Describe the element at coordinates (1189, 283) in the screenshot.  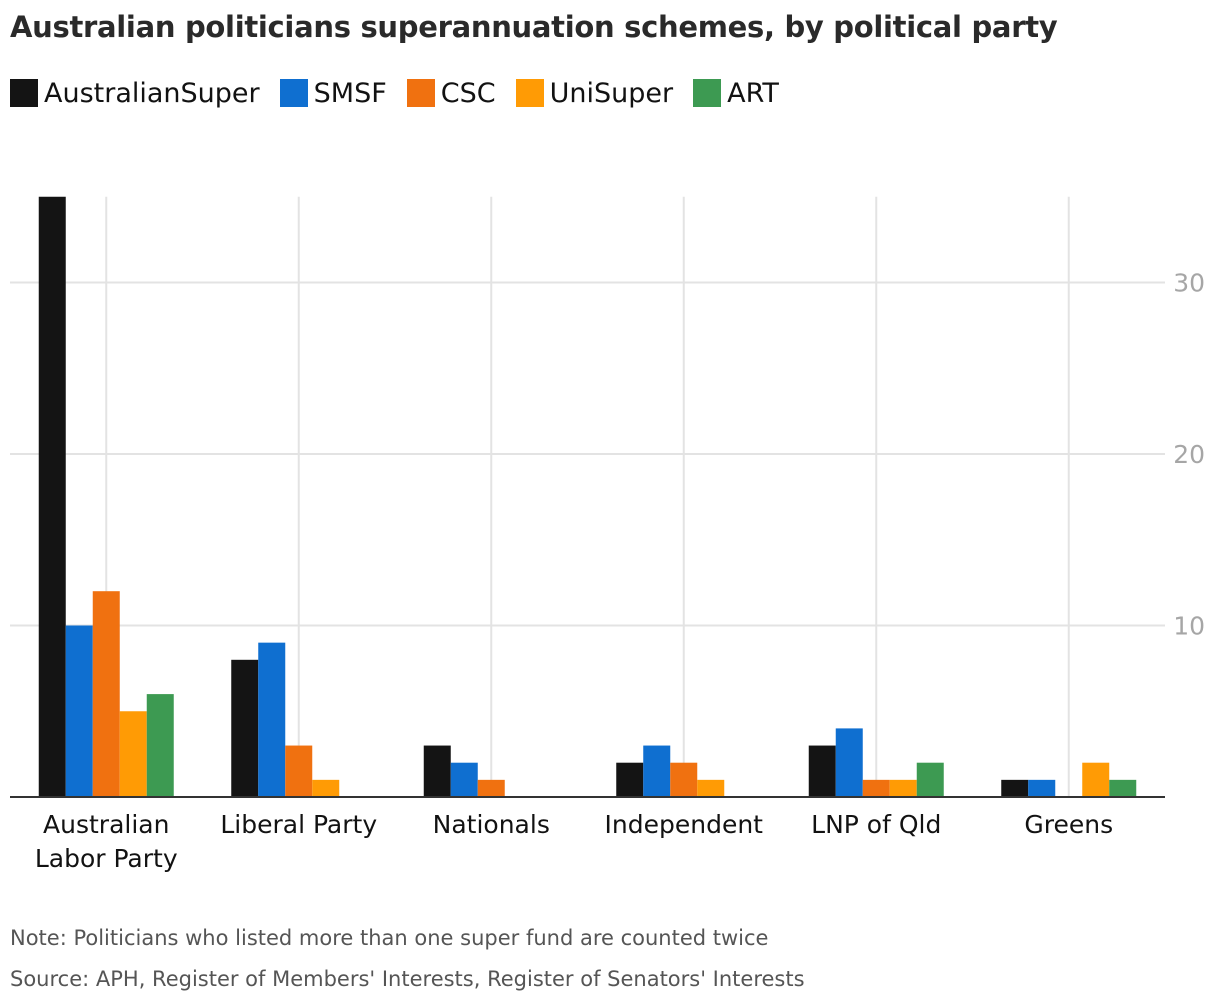
I see `y-tick-label: 30` at that location.